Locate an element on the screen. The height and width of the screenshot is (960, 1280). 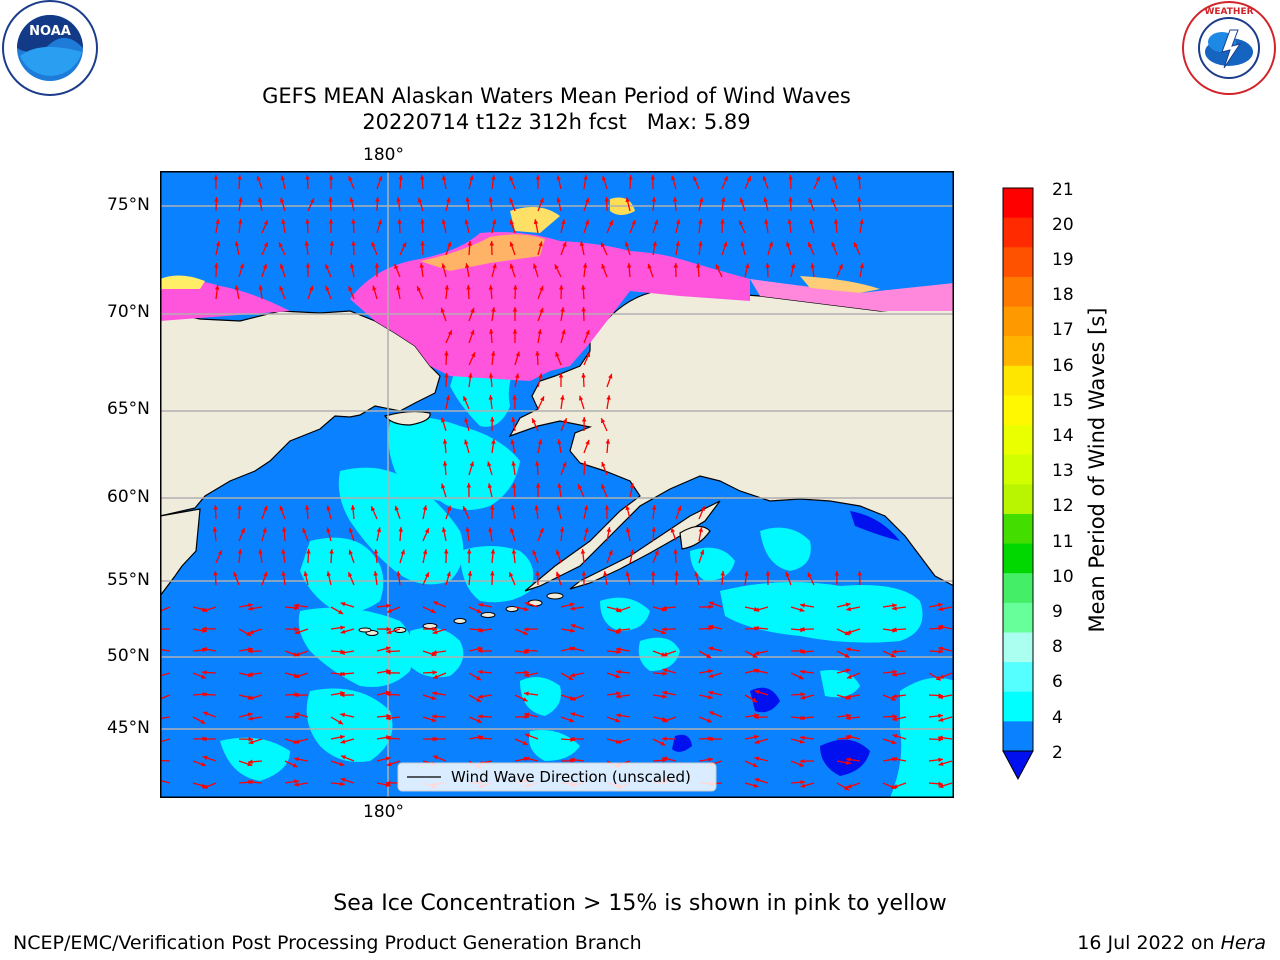
wave-direction-arrow is located at coordinates (165, 781).